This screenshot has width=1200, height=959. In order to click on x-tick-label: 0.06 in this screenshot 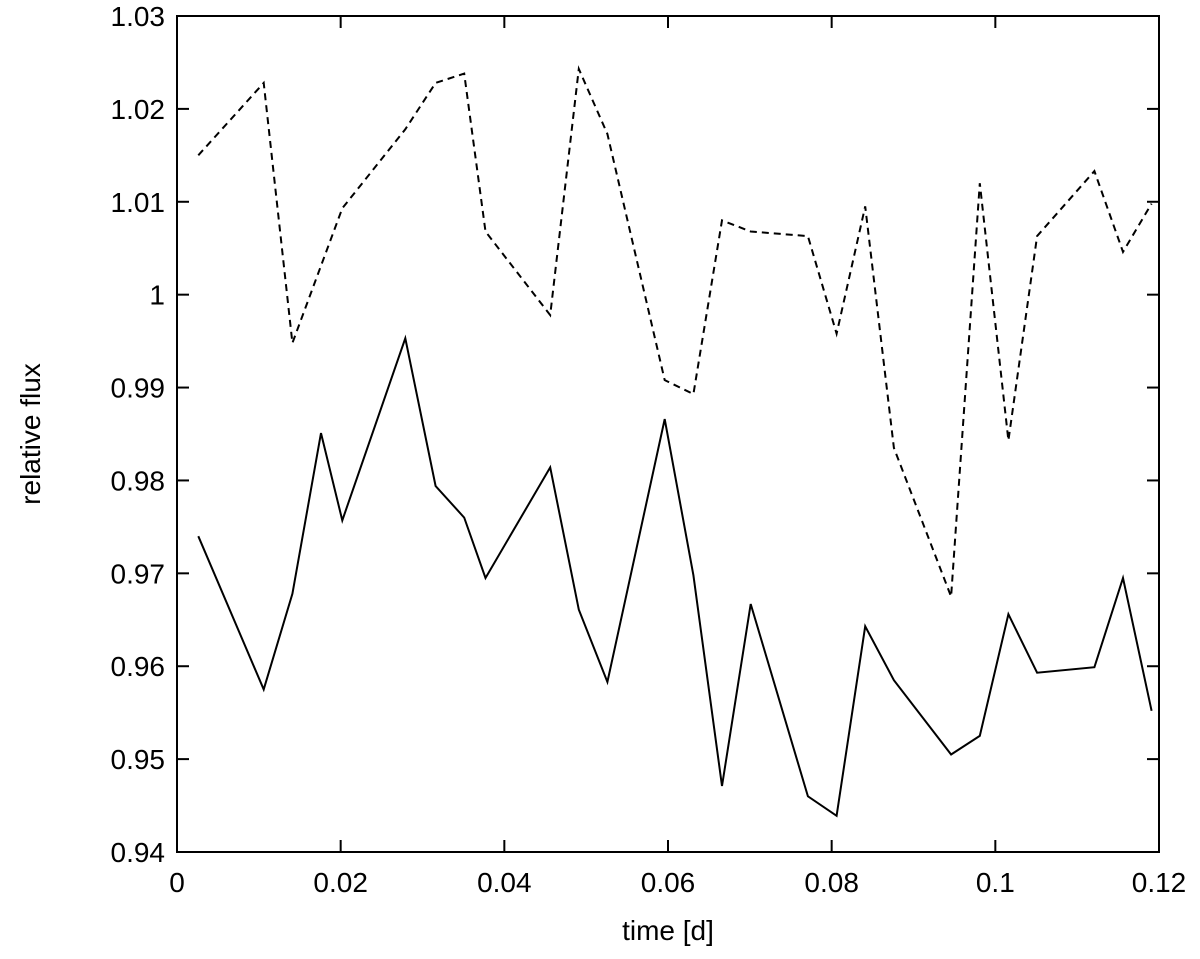, I will do `click(668, 882)`.